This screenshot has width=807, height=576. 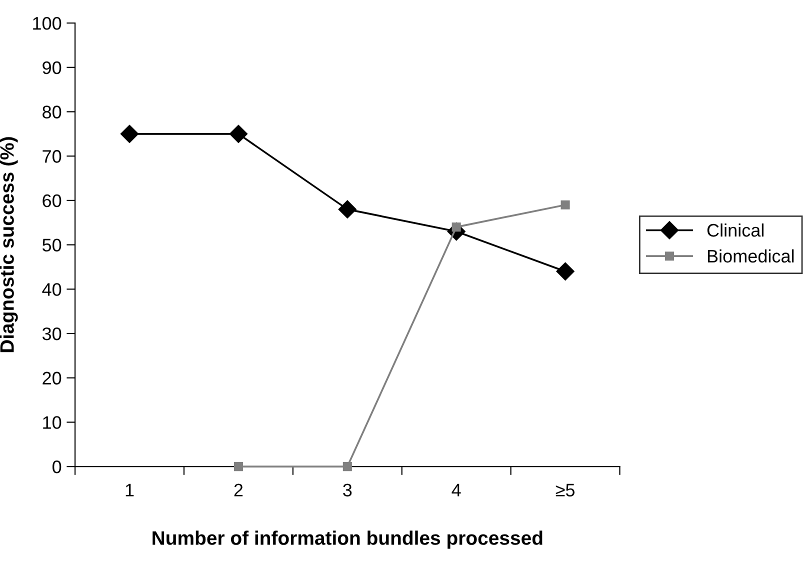 What do you see at coordinates (347, 490) in the screenshot?
I see `x-tick-label: 3` at bounding box center [347, 490].